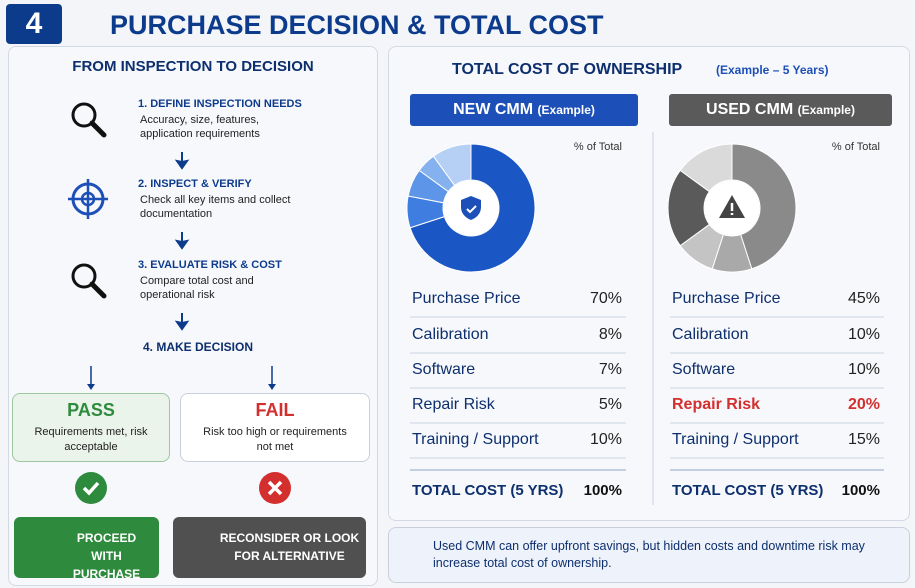 This screenshot has height=588, width=915. What do you see at coordinates (220, 104) in the screenshot?
I see `step-title: 1. DEFINE INSPECTION NEEDS` at bounding box center [220, 104].